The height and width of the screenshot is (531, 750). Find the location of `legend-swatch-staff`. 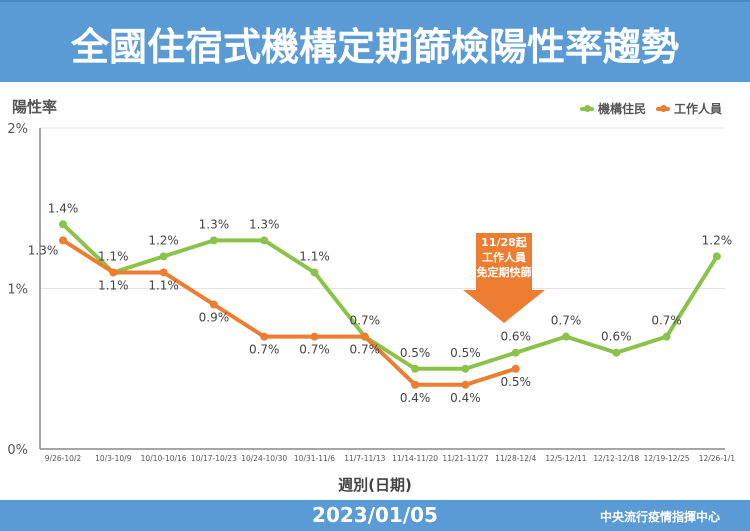

legend-swatch-staff is located at coordinates (662, 108).